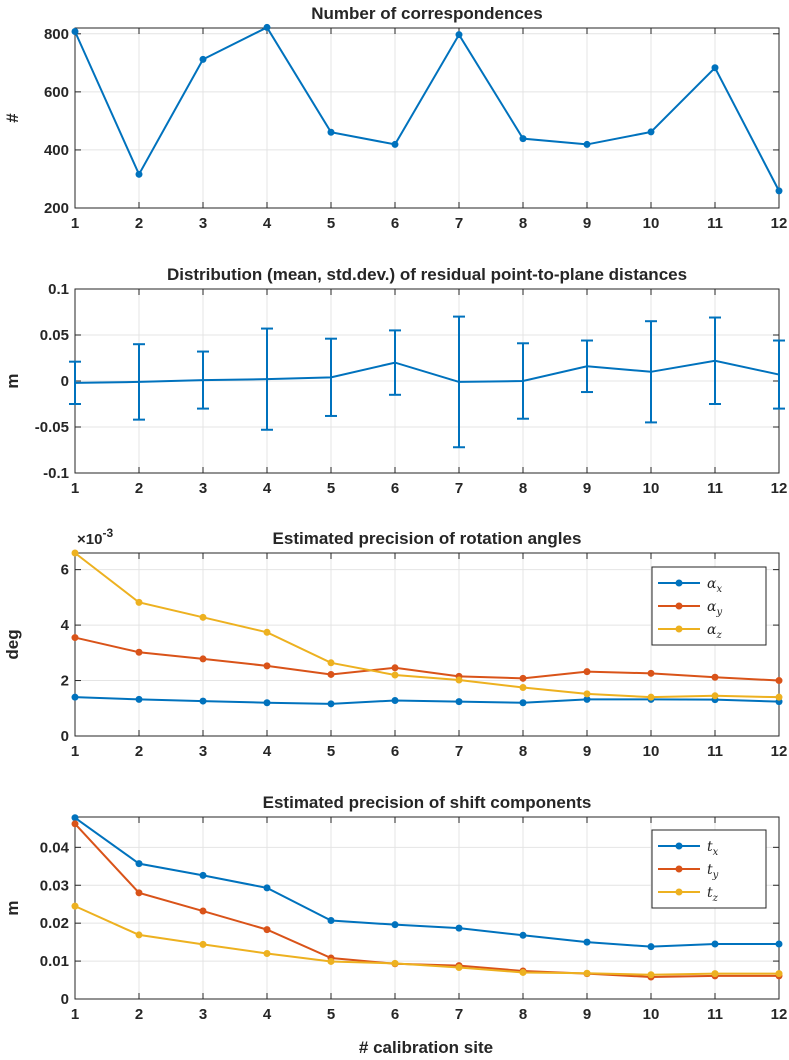 The image size is (789, 1060). Describe the element at coordinates (54, 961) in the screenshot. I see `y-tick-label: 0.01` at that location.